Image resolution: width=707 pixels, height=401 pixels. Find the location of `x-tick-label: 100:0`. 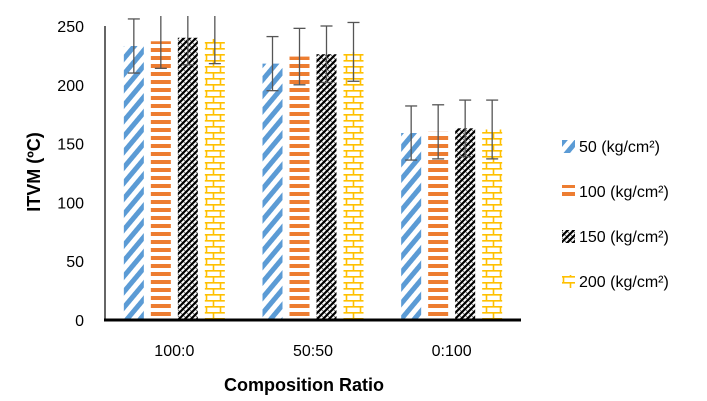

x-tick-label: 100:0 is located at coordinates (174, 351).